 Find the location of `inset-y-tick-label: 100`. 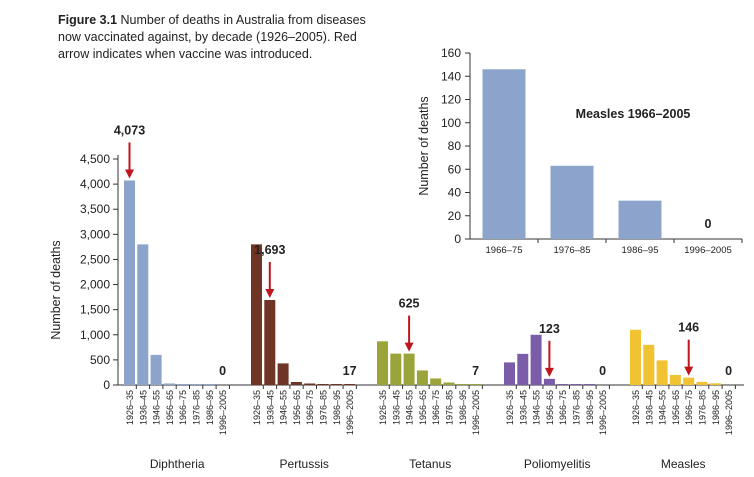

inset-y-tick-label: 100 is located at coordinates (451, 123).